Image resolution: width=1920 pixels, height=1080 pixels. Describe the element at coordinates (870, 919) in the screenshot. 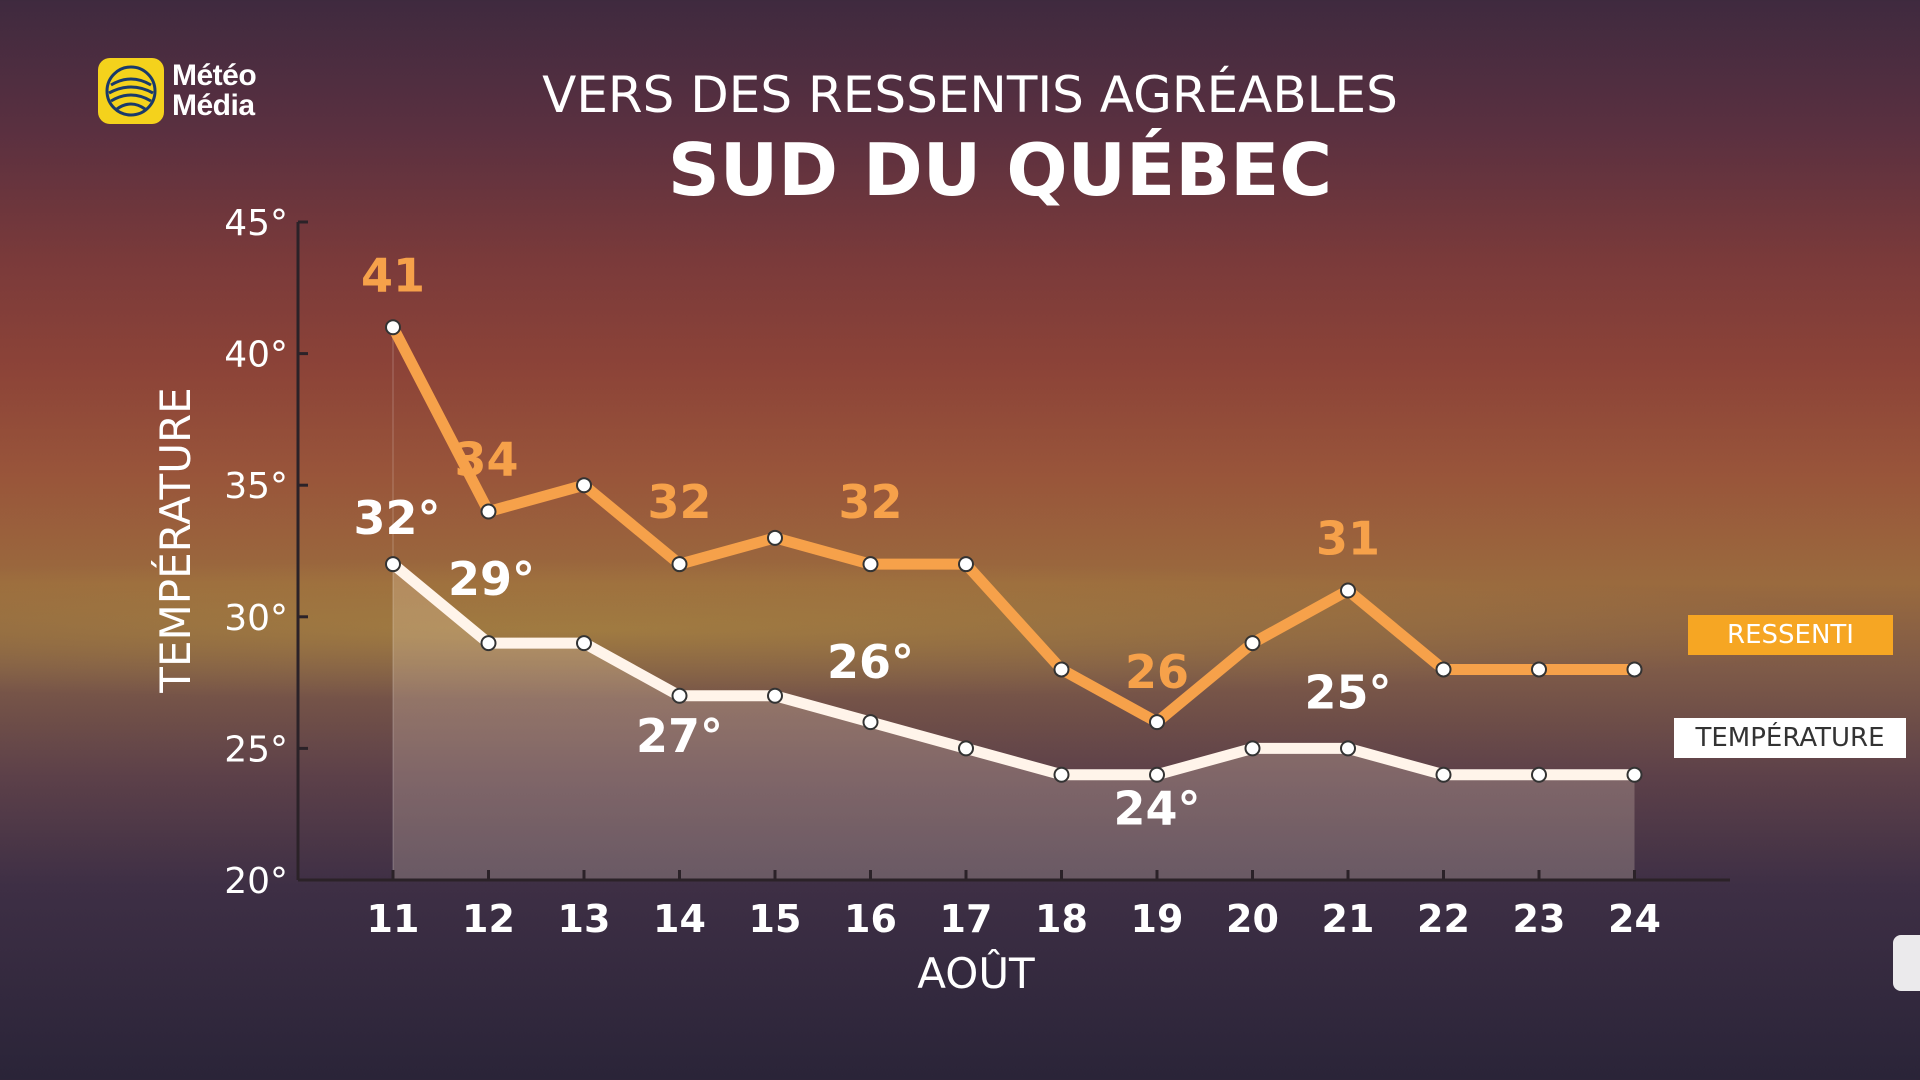

I see `x-tick-label: 16` at that location.